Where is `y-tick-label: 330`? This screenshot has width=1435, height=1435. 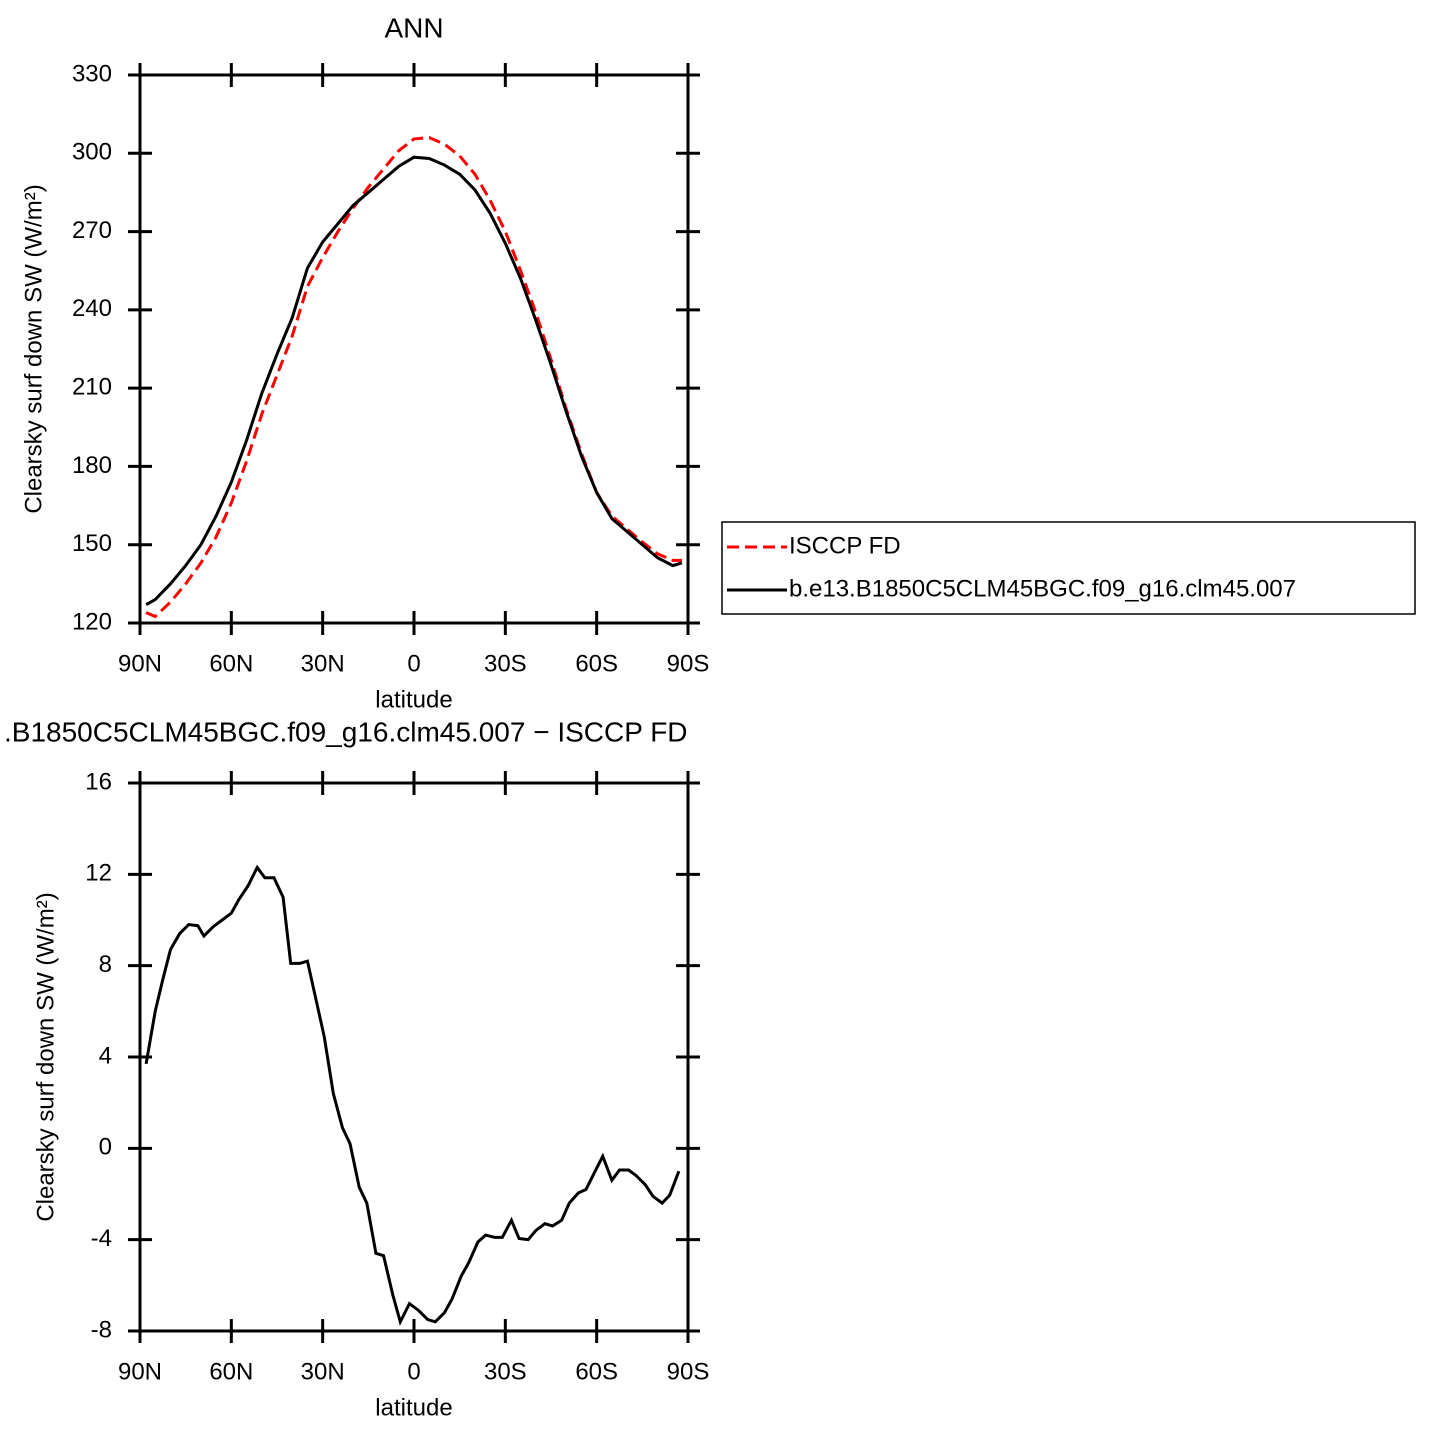 y-tick-label: 330 is located at coordinates (92, 73).